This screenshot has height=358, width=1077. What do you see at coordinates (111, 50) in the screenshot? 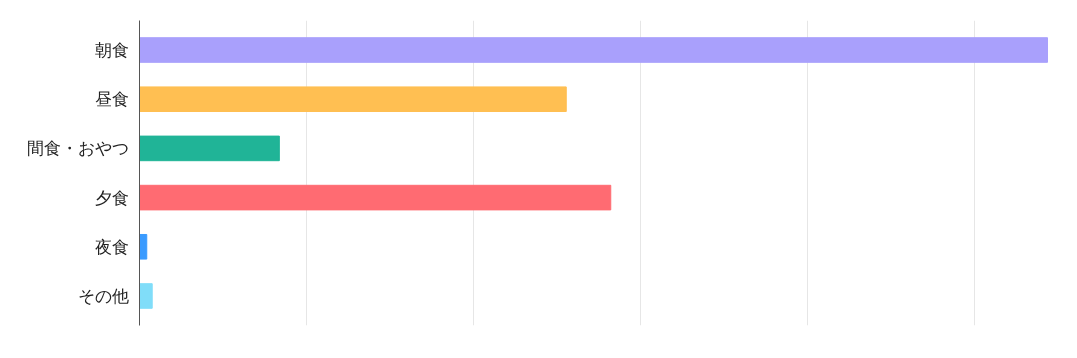
I see `y-tick-label: 朝食` at bounding box center [111, 50].